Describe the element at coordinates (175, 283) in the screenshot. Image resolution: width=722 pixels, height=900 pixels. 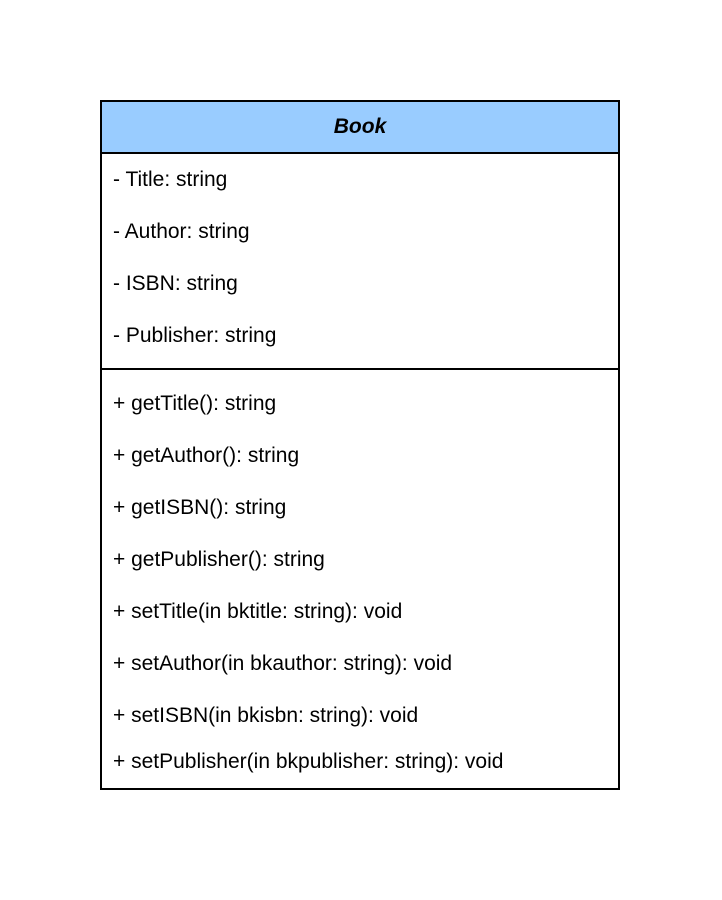
I see `attribute-row: - ISBN: string` at that location.